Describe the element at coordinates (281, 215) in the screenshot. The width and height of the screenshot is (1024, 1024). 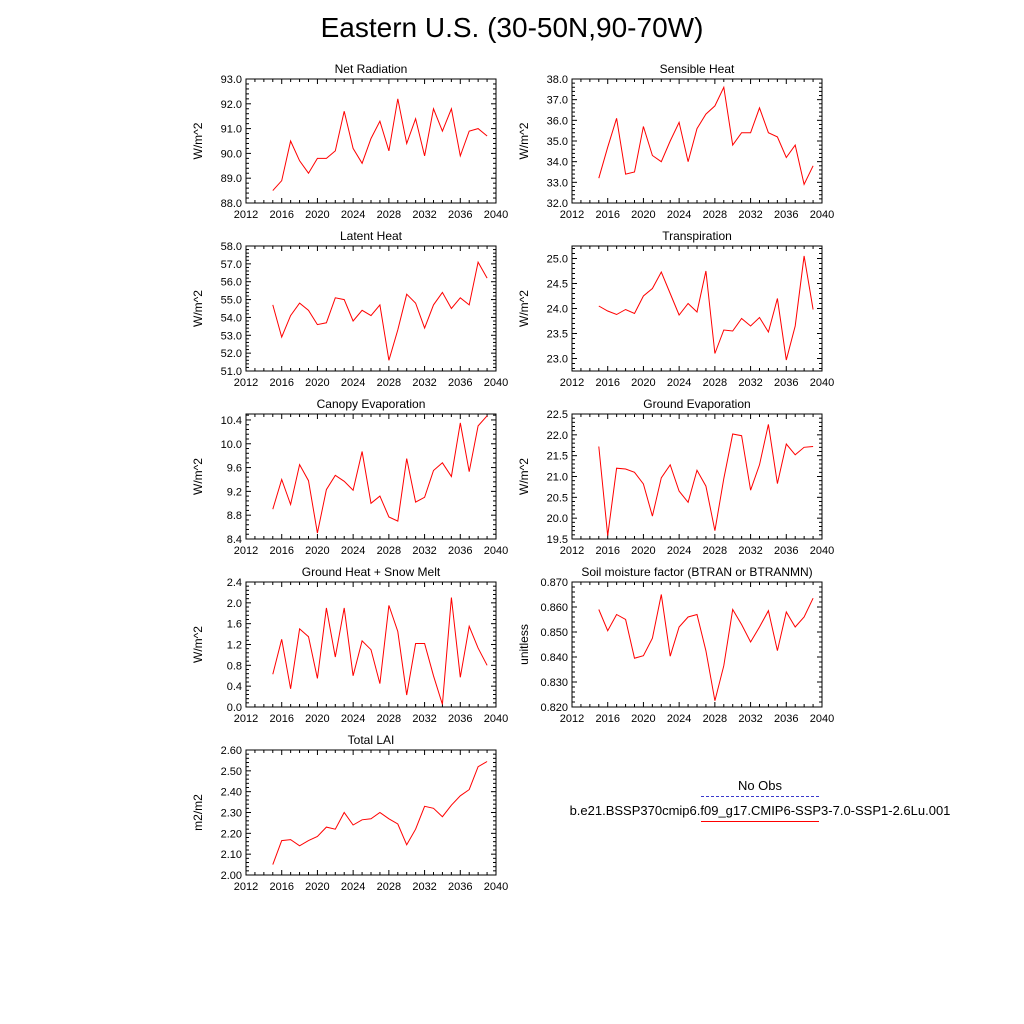
I see `panel-1-xtick-label: 2016` at that location.